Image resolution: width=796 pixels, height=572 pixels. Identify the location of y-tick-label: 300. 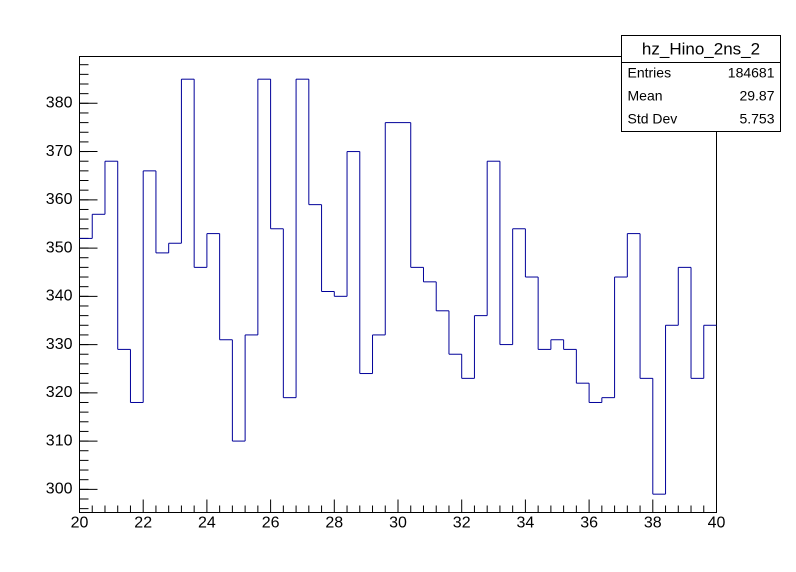
(59, 489).